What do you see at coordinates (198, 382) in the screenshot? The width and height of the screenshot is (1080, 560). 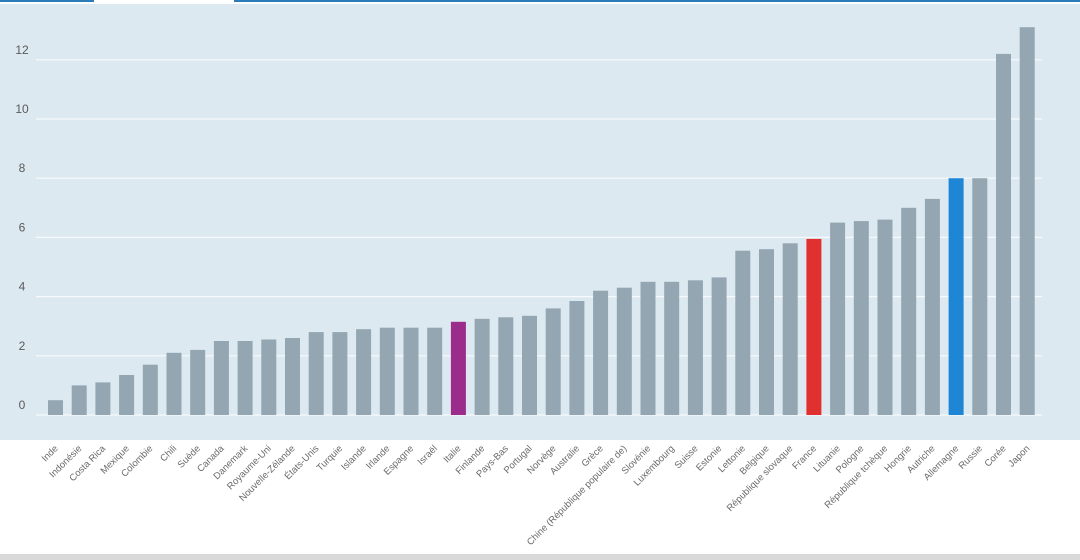 I see `bar-Suède` at bounding box center [198, 382].